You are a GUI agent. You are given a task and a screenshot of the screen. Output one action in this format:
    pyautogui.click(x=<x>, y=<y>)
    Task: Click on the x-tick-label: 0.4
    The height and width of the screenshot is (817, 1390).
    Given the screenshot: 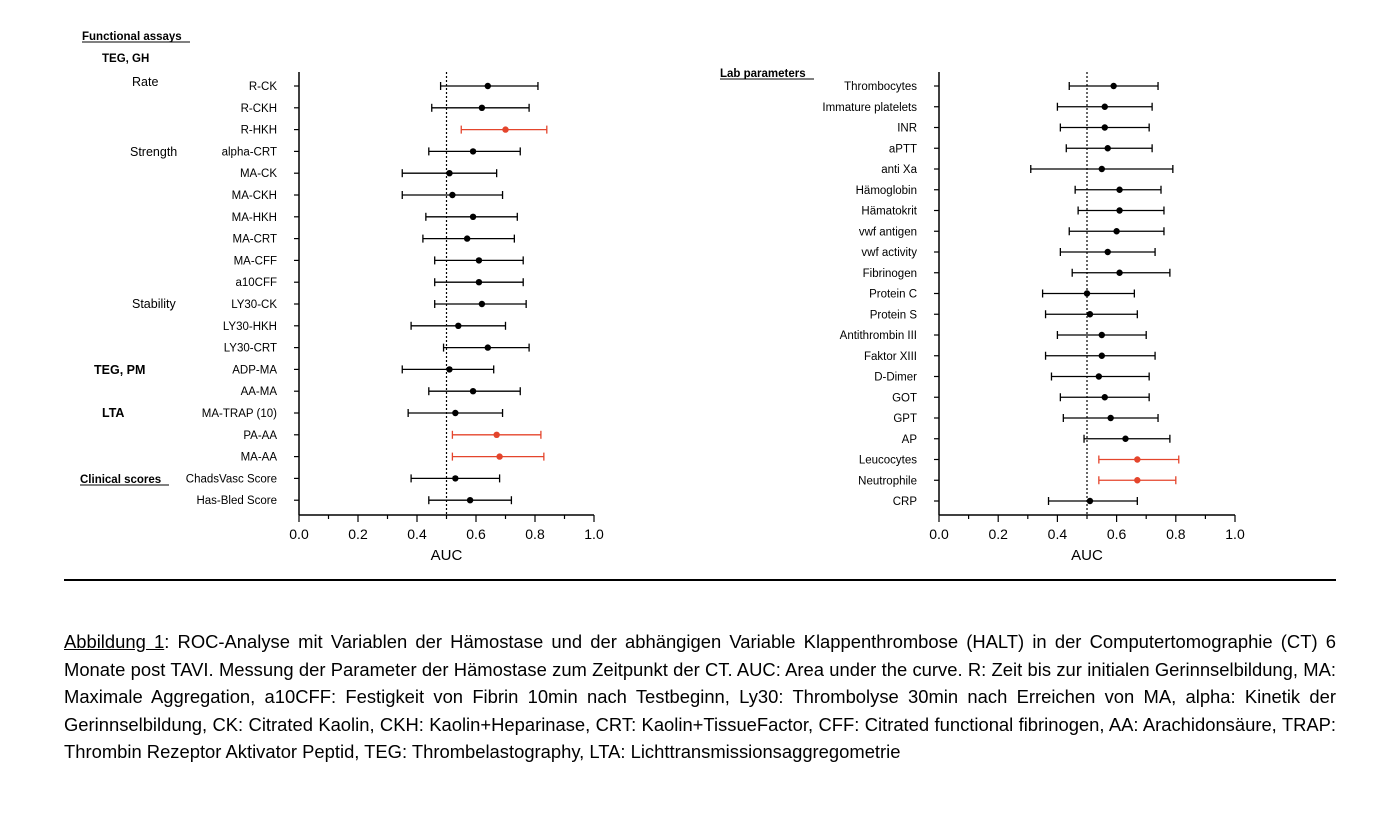 What is the action you would take?
    pyautogui.click(x=417, y=534)
    